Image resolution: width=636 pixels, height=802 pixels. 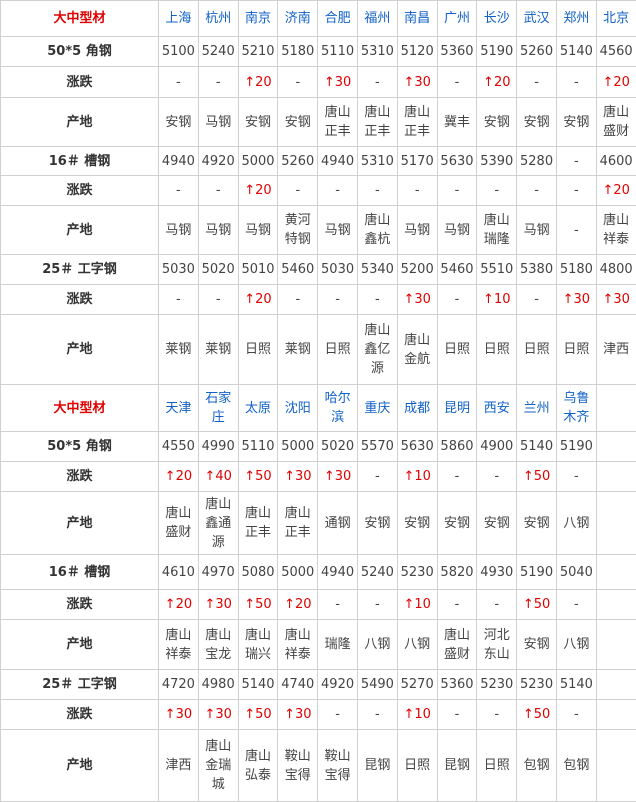 I want to click on cell: 包钢, so click(x=537, y=766).